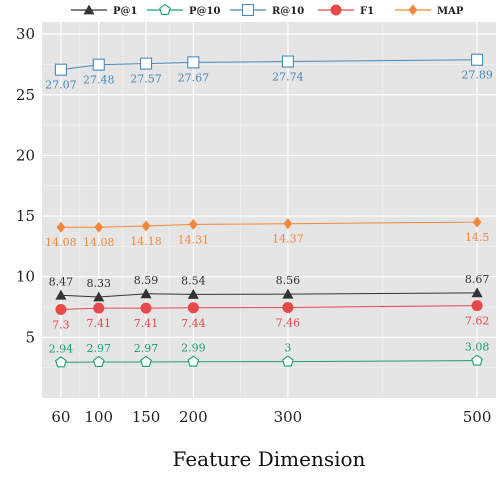 Image resolution: width=499 pixels, height=484 pixels. Describe the element at coordinates (60, 417) in the screenshot. I see `x-tick-label: 60` at that location.